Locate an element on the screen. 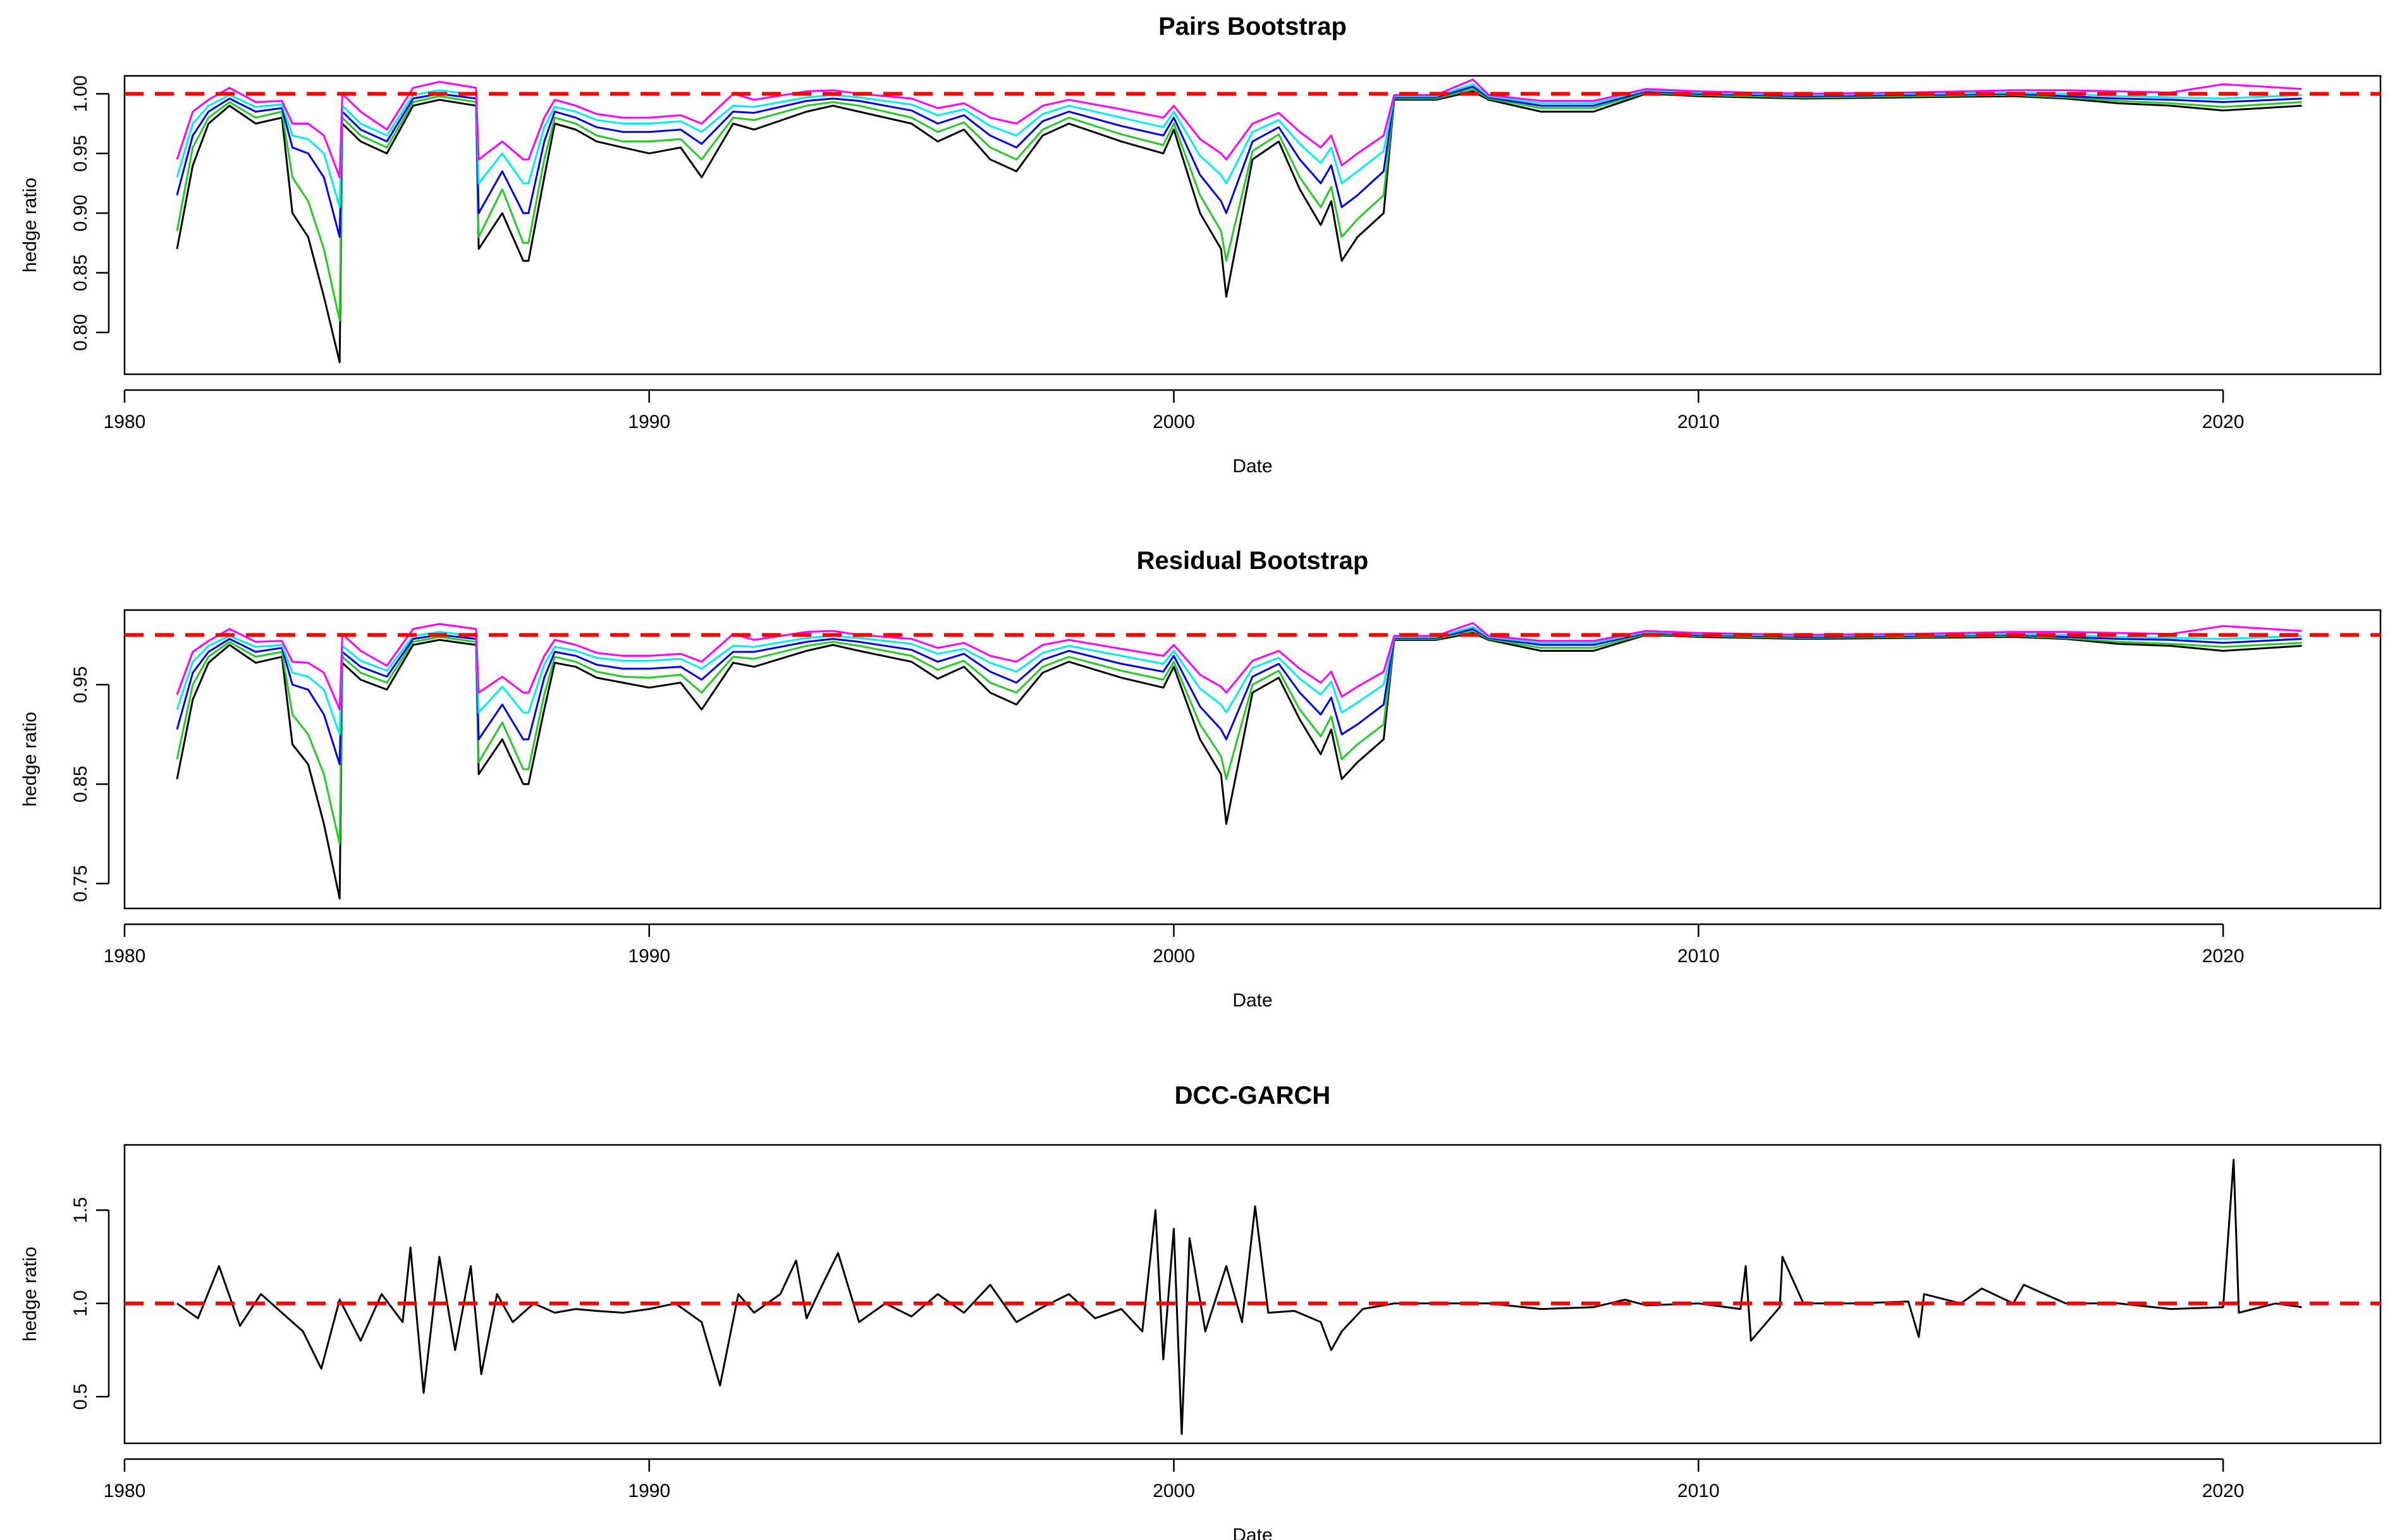 This screenshot has height=1540, width=2402. y-tick-label: 0.80 is located at coordinates (80, 333).